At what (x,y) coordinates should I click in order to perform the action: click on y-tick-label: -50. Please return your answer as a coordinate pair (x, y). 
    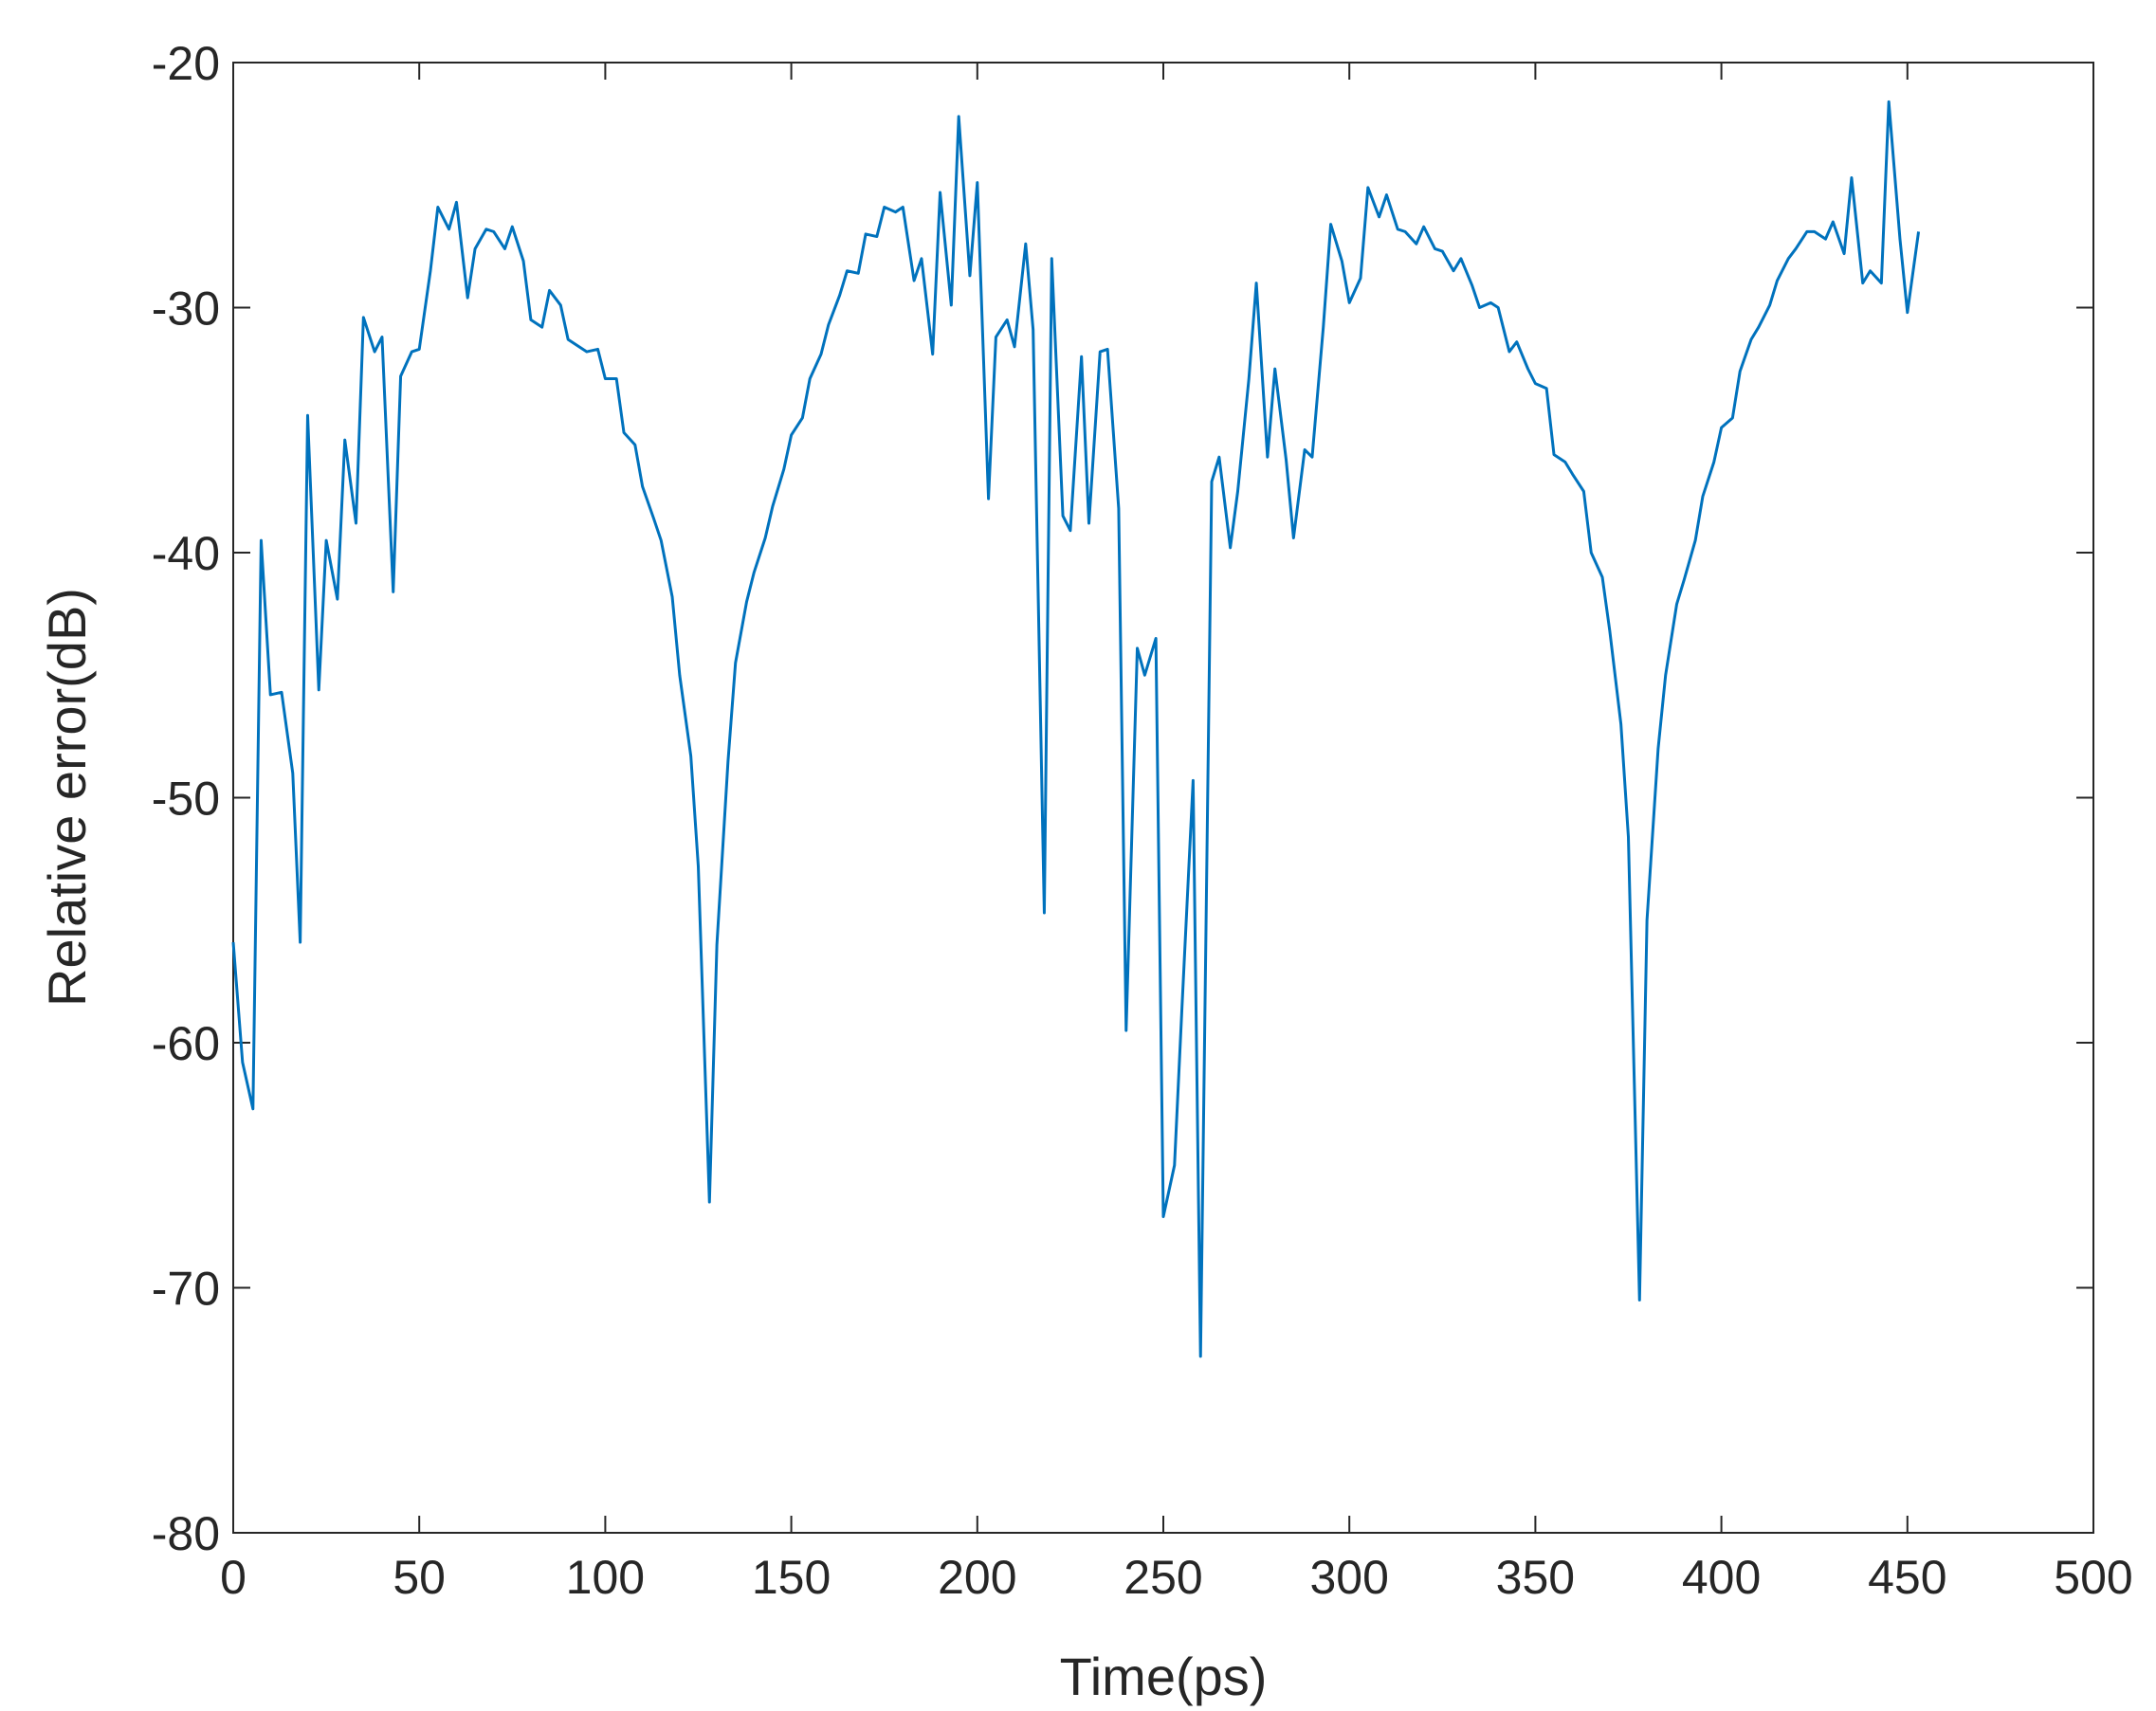
    Looking at the image, I should click on (186, 800).